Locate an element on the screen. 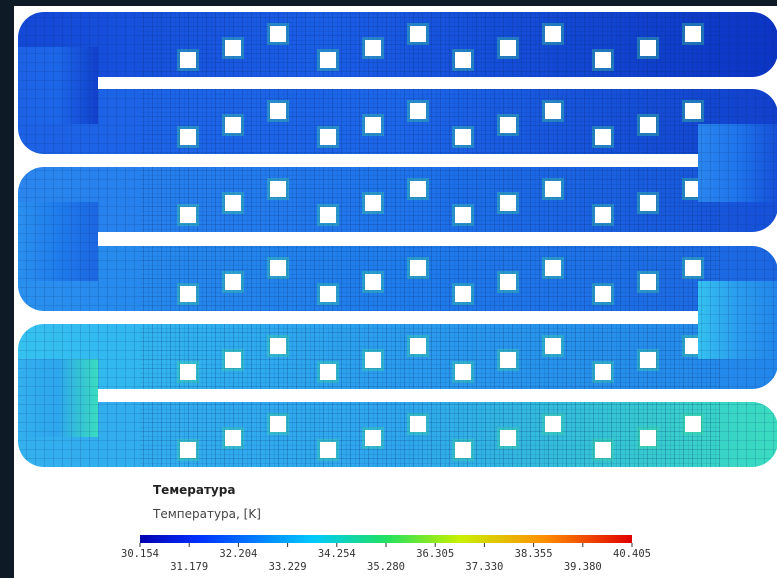  colorbar-tick-label: 40.405 is located at coordinates (632, 554).